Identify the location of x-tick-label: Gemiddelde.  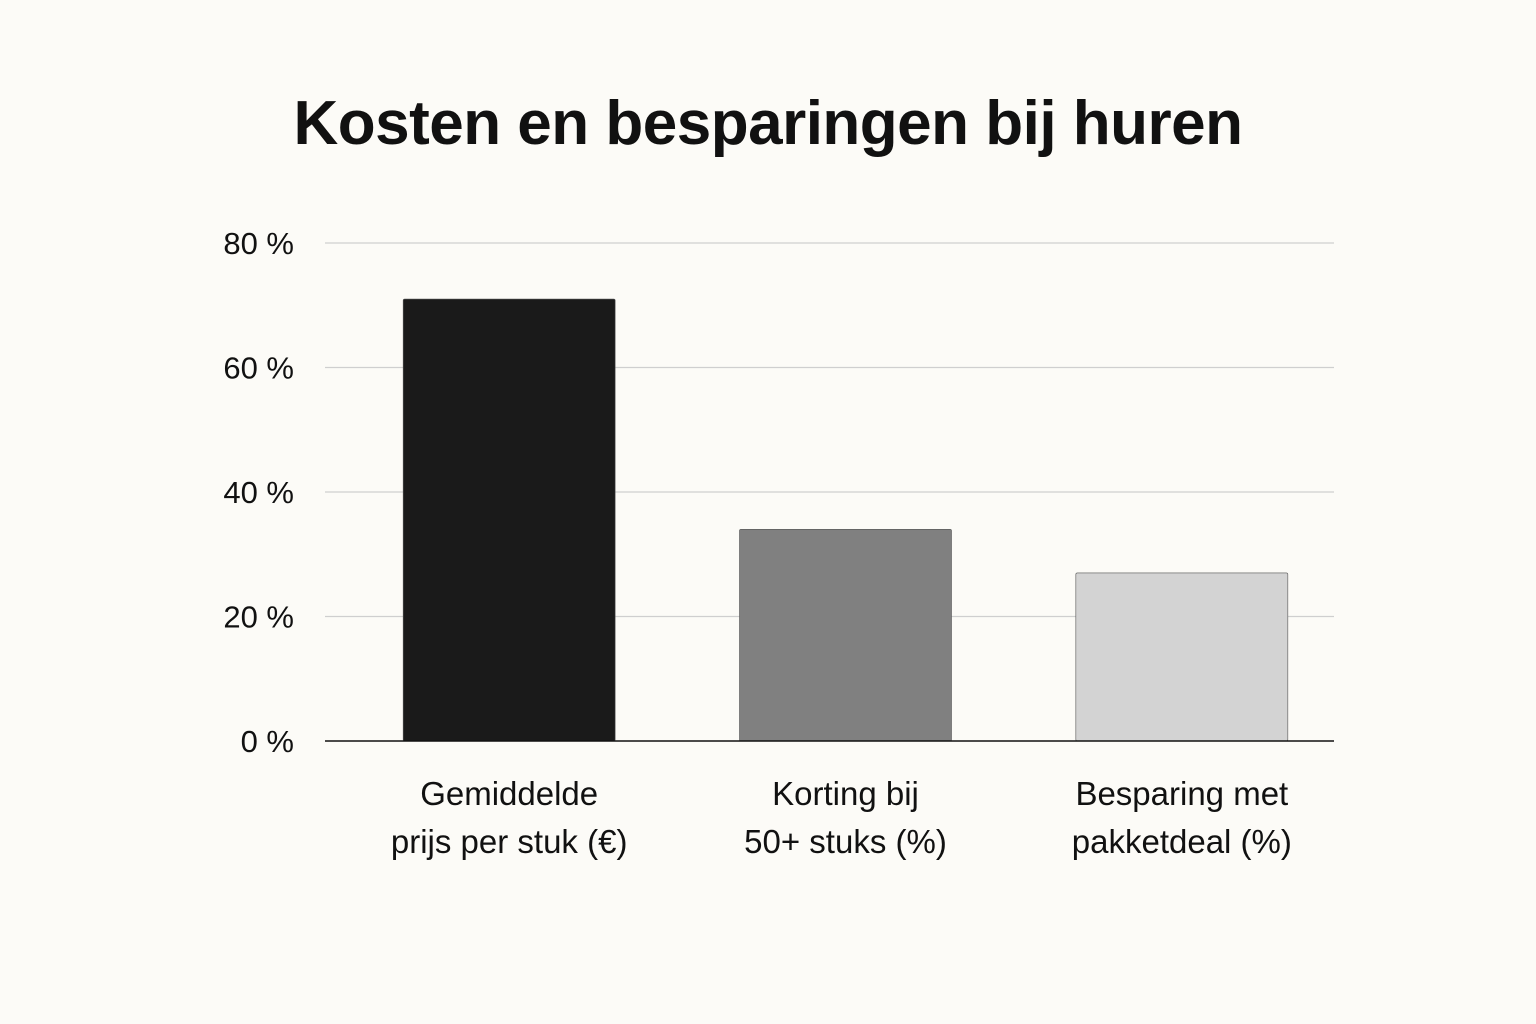
(509, 793).